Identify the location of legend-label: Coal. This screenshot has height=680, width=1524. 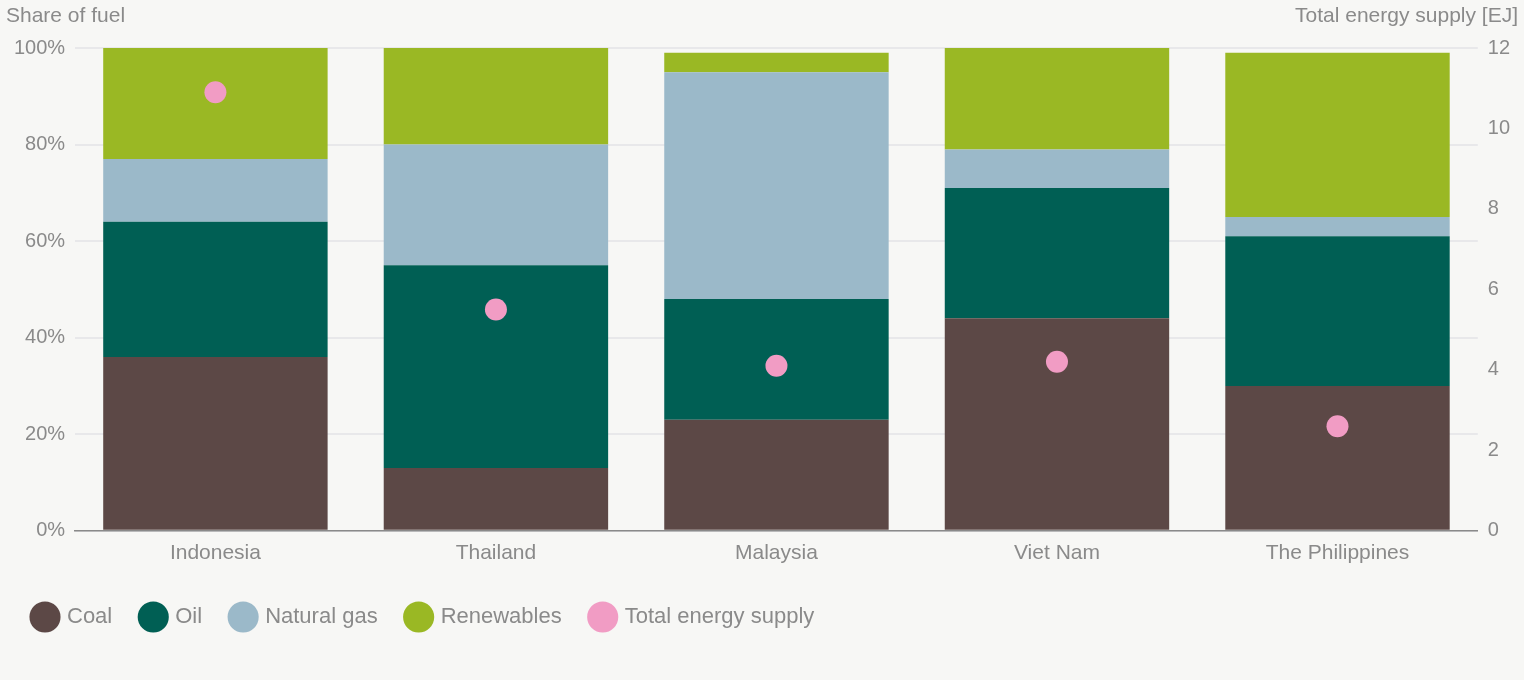
(90, 616).